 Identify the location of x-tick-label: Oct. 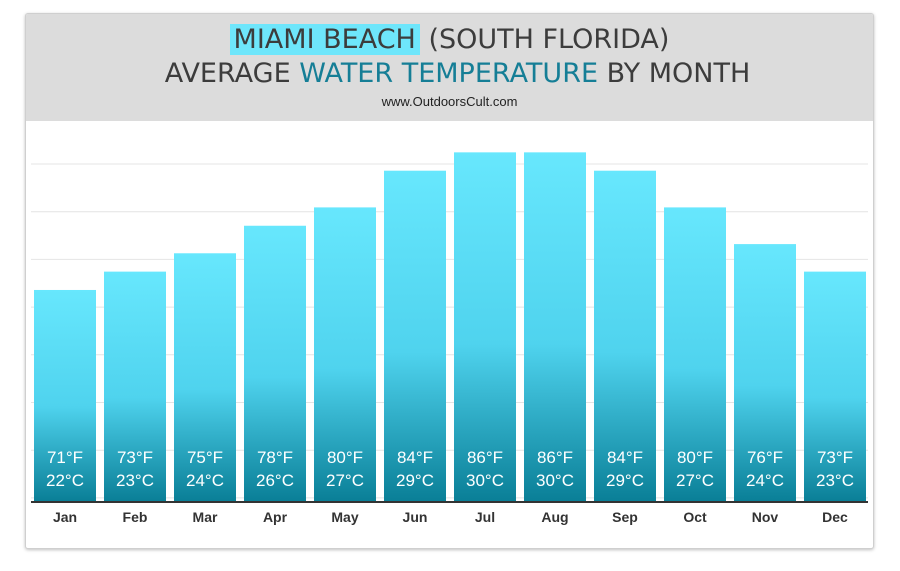
(695, 517).